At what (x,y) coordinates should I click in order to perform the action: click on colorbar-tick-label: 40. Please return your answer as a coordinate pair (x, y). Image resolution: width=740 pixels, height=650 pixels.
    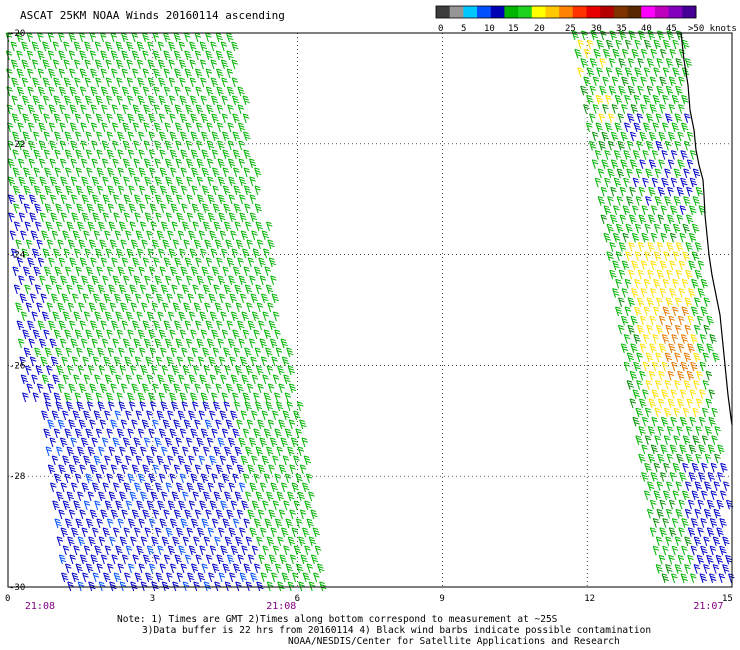
    Looking at the image, I should click on (646, 29).